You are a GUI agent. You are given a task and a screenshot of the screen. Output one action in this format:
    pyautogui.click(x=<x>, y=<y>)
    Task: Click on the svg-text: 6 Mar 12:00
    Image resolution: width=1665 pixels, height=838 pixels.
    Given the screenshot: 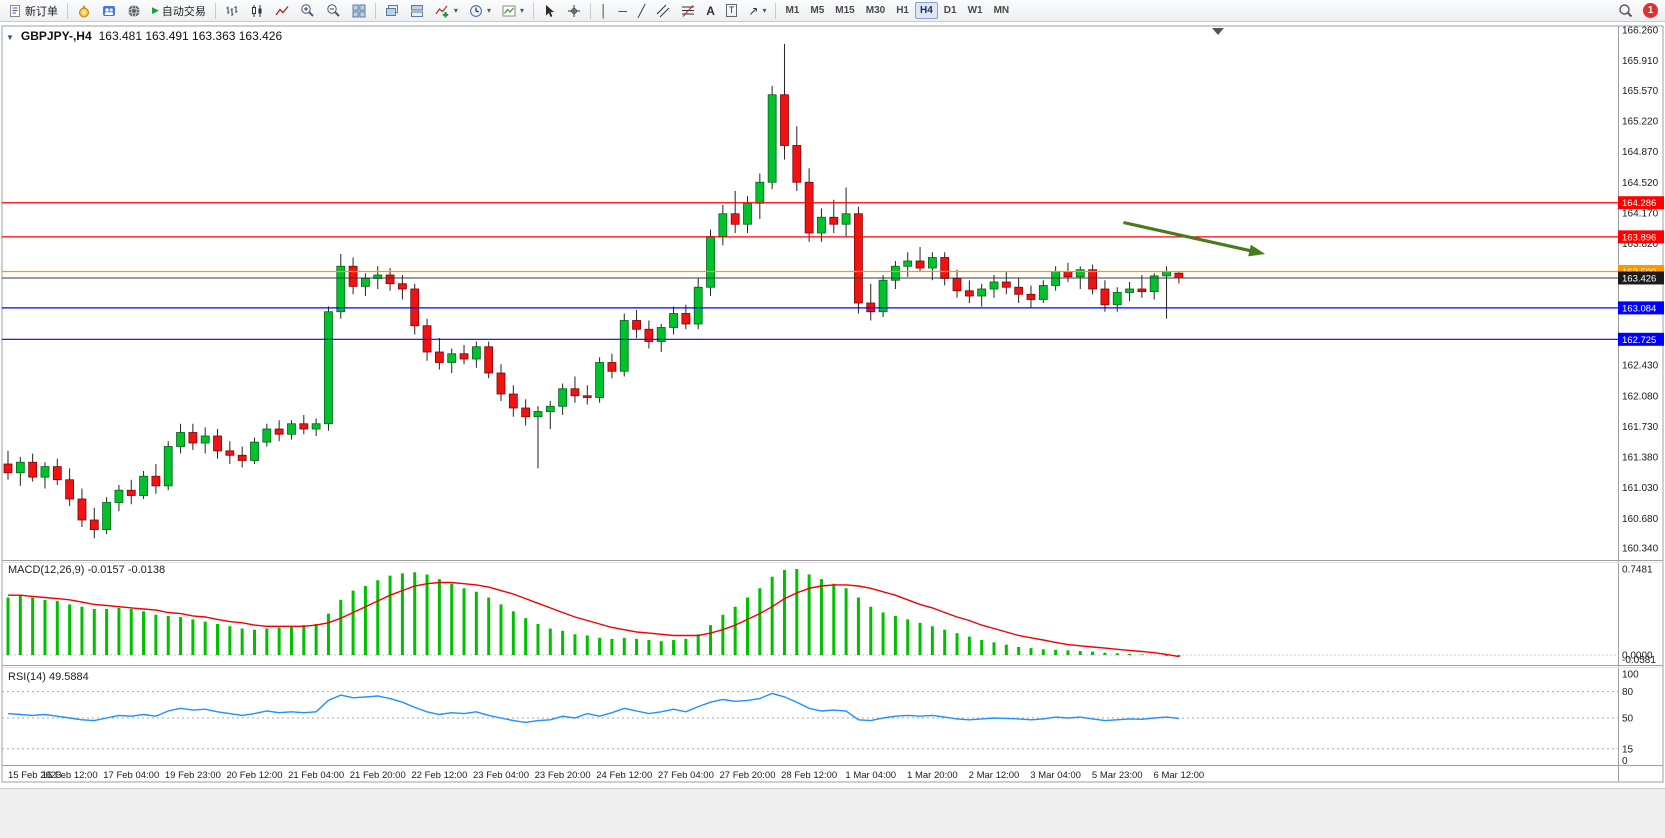 What is the action you would take?
    pyautogui.click(x=1179, y=775)
    